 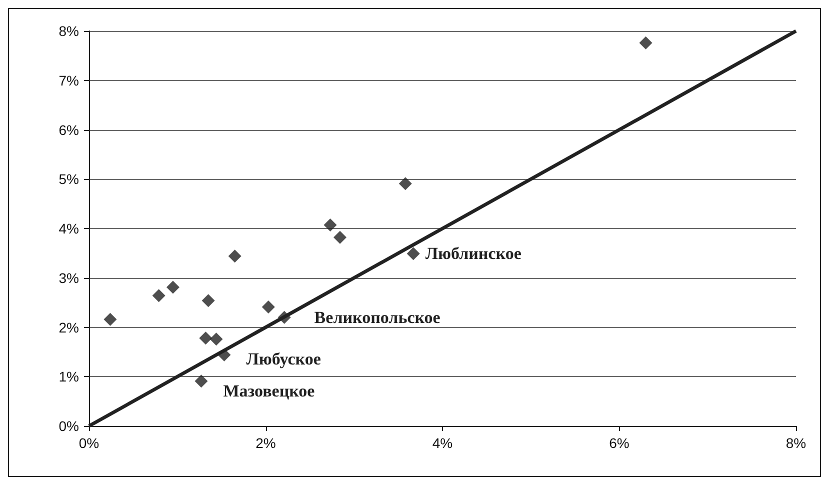 What do you see at coordinates (284, 358) in the screenshot?
I see `annotation: Любуское` at bounding box center [284, 358].